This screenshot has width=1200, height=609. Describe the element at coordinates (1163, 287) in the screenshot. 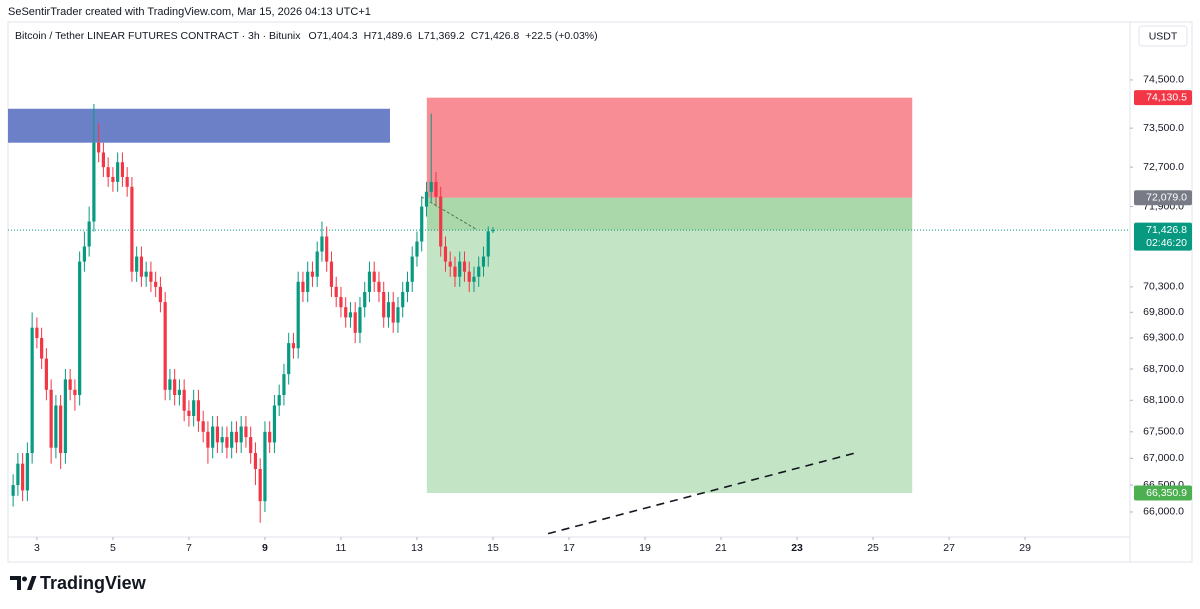

I see `y-tick-label: 70,300.0` at that location.